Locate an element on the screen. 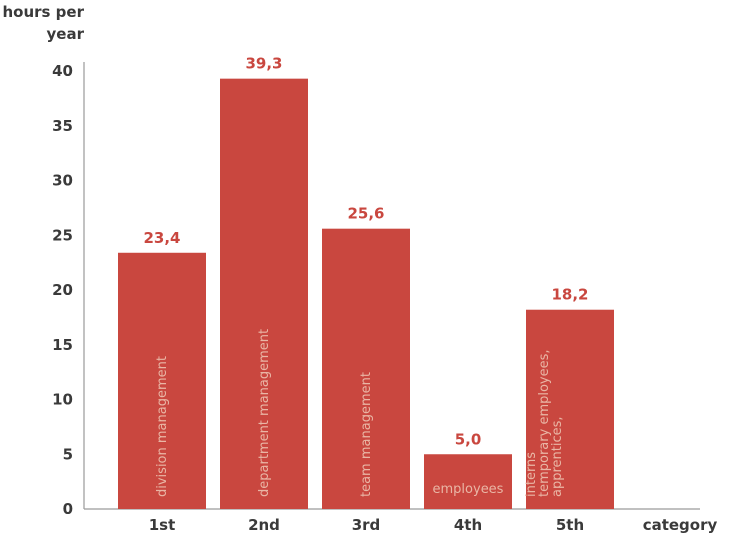 This screenshot has width=730, height=536. bar-label-1st: division management is located at coordinates (162, 426).